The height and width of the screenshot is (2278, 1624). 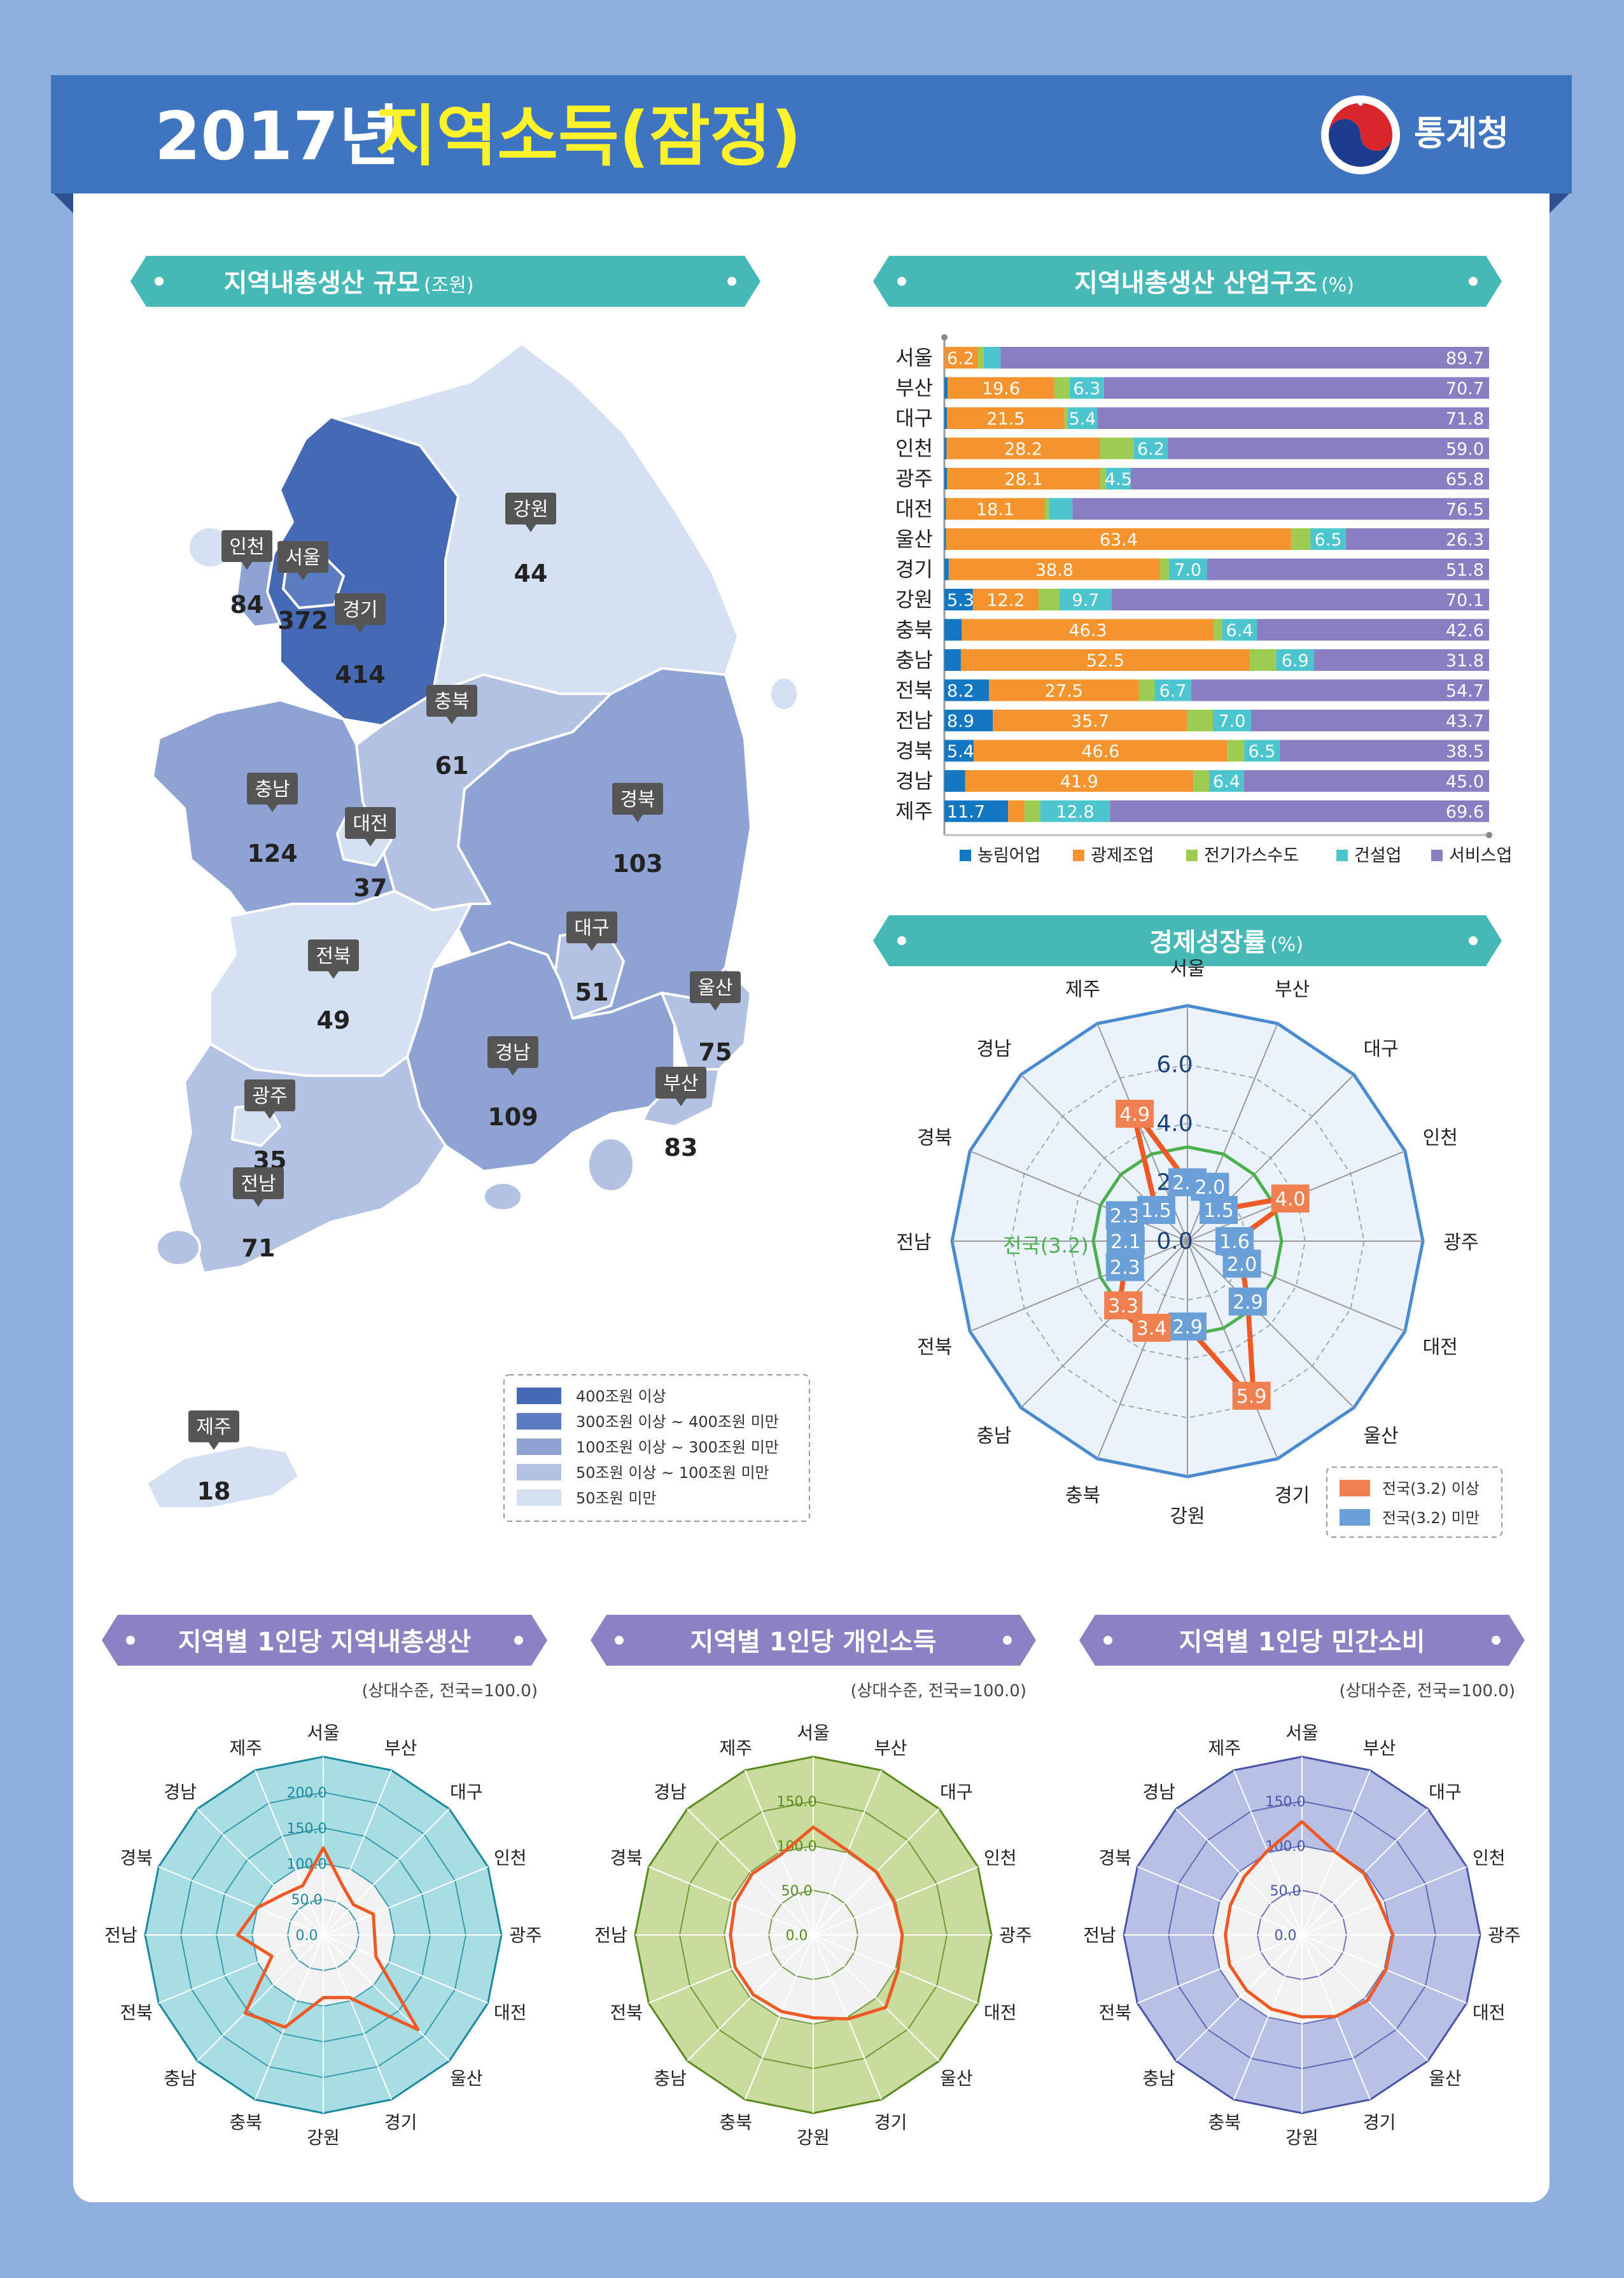 What do you see at coordinates (934, 1138) in the screenshot?
I see `growth-category-label: 경북` at bounding box center [934, 1138].